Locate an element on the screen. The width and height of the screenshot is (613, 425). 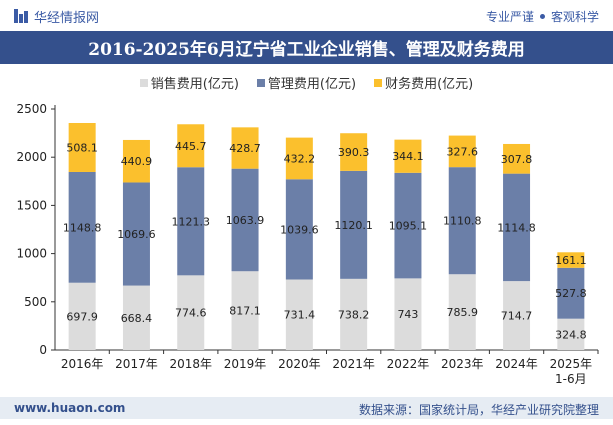
data-label: 668.4 is located at coordinates (137, 318).